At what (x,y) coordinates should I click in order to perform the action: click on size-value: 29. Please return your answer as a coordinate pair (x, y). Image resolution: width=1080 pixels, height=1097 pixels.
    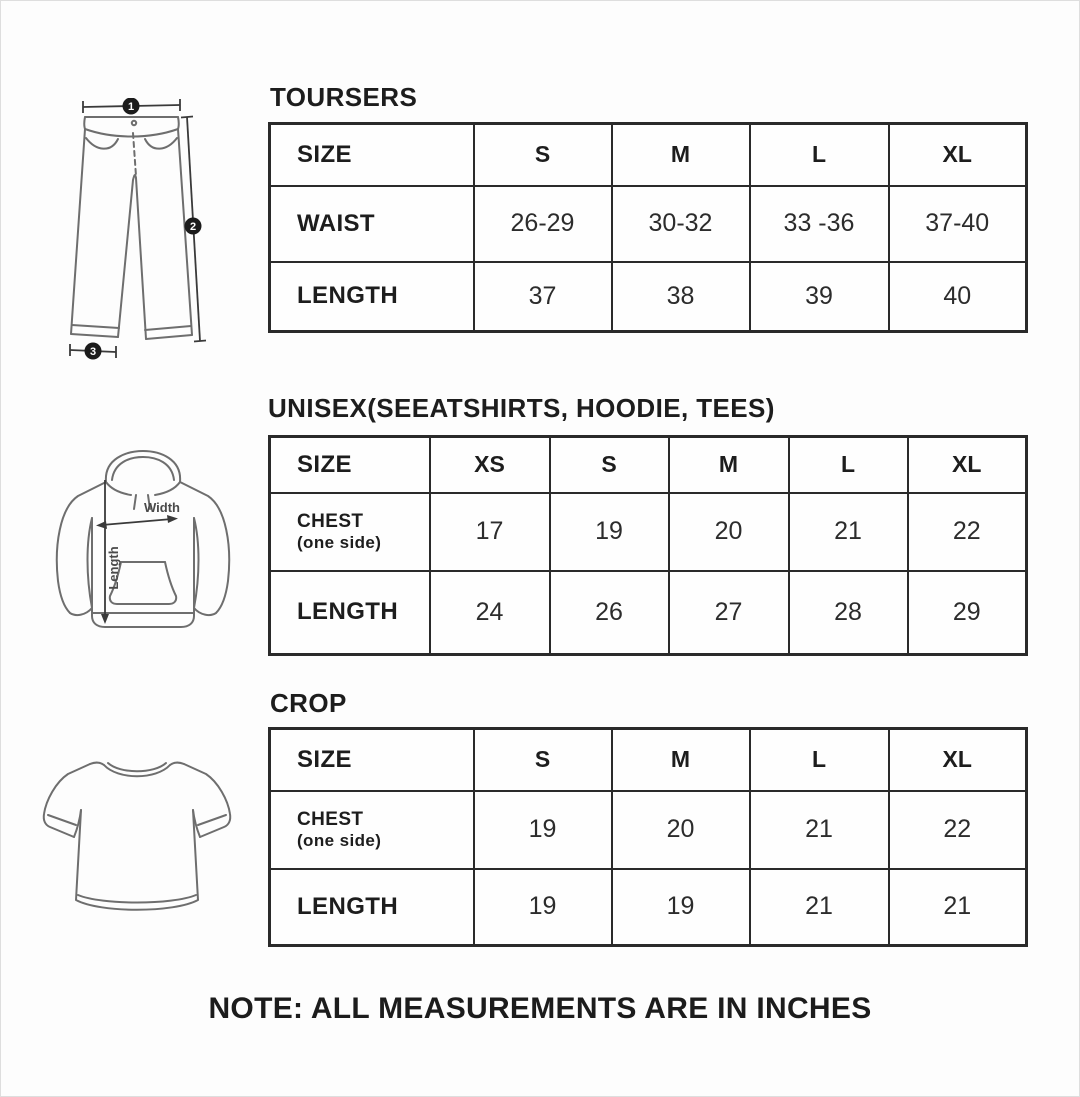
    Looking at the image, I should click on (967, 612).